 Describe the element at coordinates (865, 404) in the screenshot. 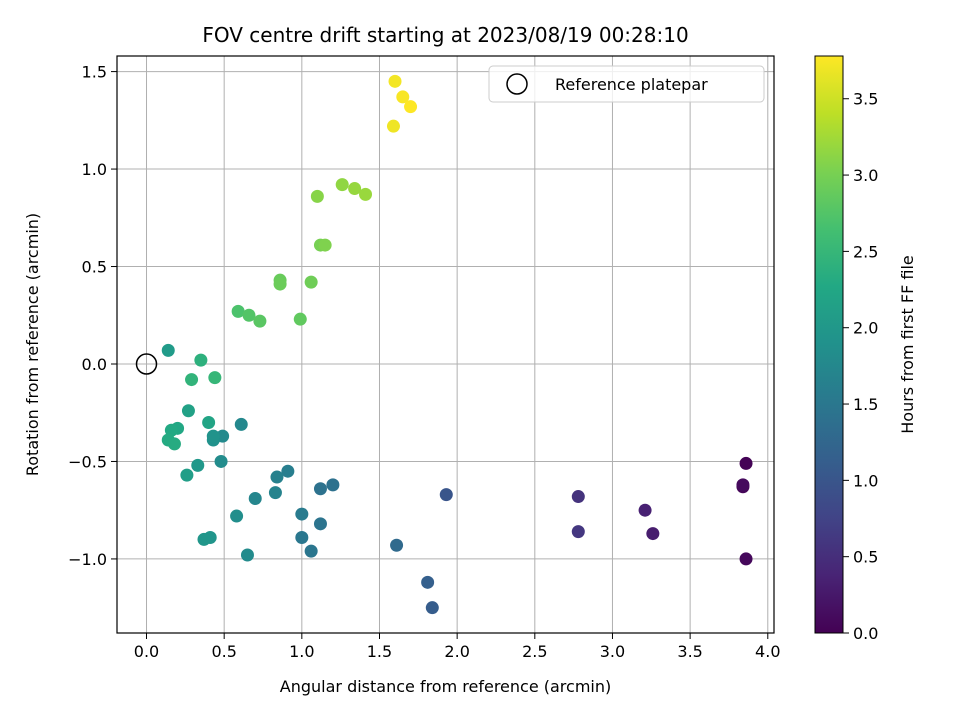

I see `colorbar-tick-label: 1.5` at that location.